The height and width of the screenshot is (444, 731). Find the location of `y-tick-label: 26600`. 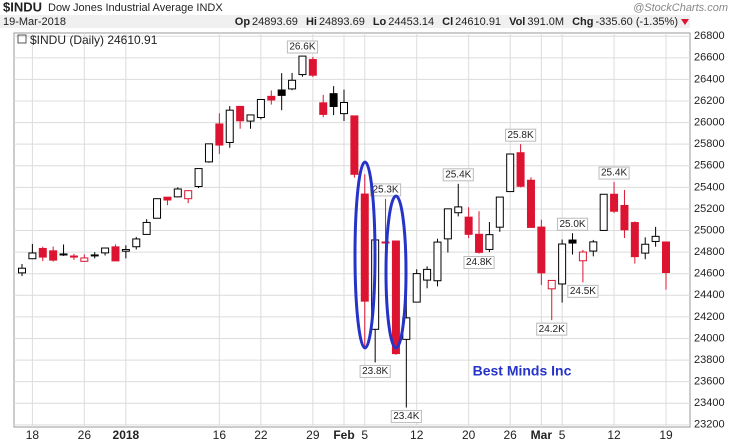

y-tick-label: 26600 is located at coordinates (709, 58).